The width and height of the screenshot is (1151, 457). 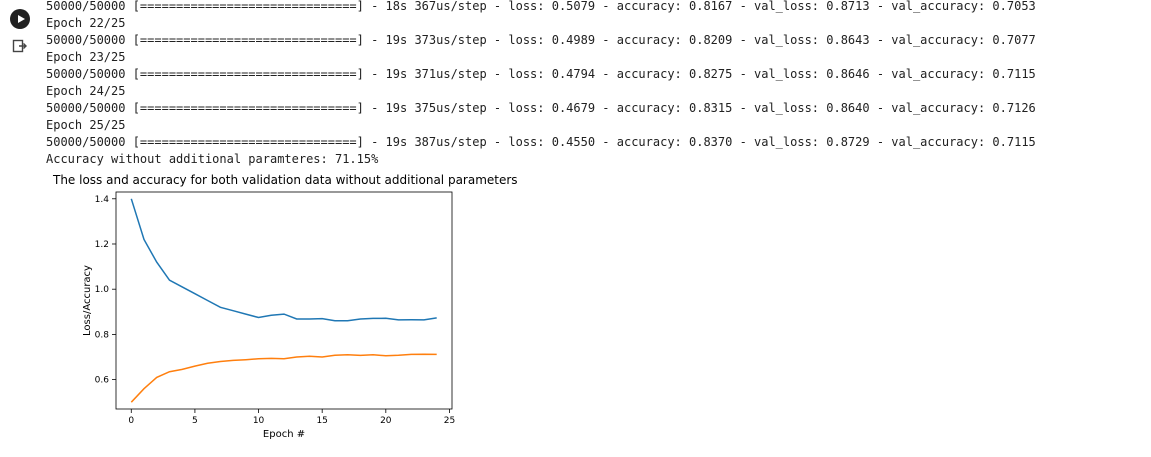 What do you see at coordinates (20, 228) in the screenshot?
I see `cell-gutter` at bounding box center [20, 228].